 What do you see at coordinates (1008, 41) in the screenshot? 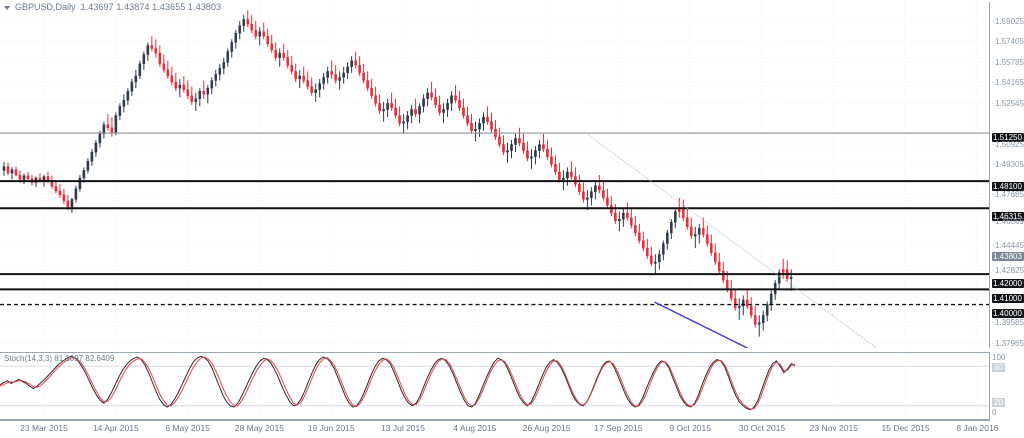
I see `price-tick-label: -1.57405` at bounding box center [1008, 41].